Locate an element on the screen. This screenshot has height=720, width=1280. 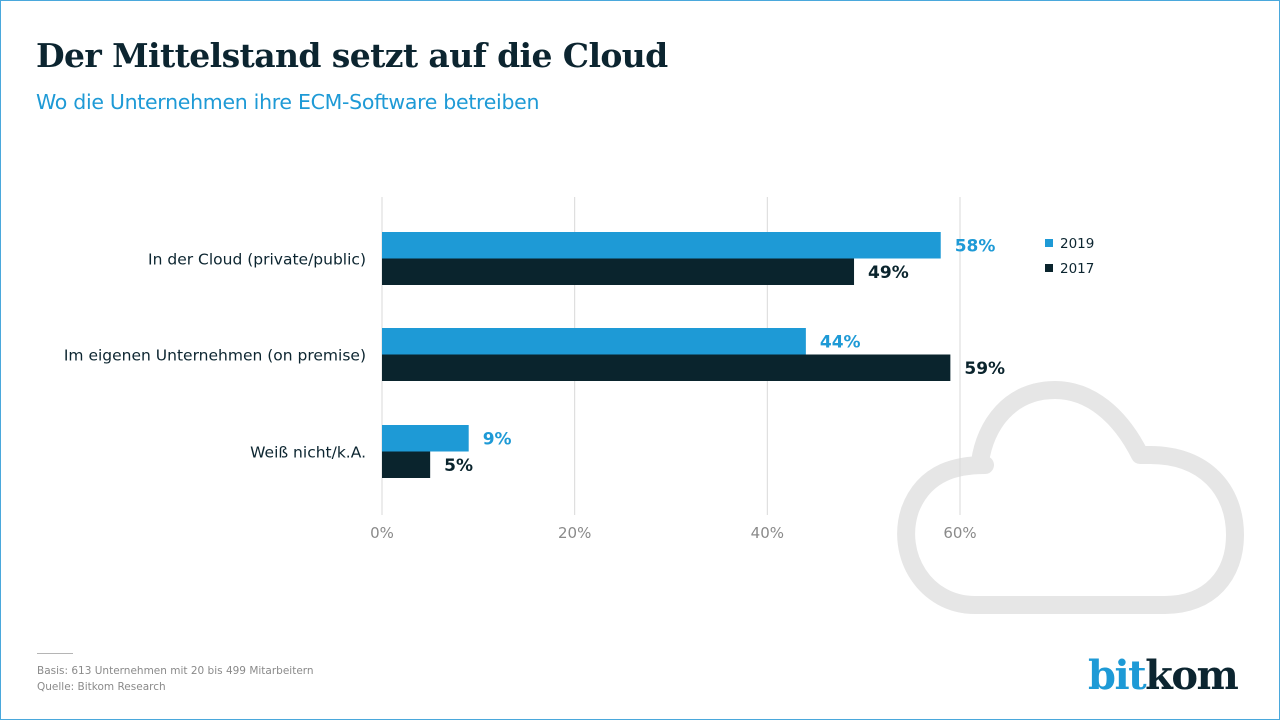
x-tick-label: 40% is located at coordinates (767, 533).